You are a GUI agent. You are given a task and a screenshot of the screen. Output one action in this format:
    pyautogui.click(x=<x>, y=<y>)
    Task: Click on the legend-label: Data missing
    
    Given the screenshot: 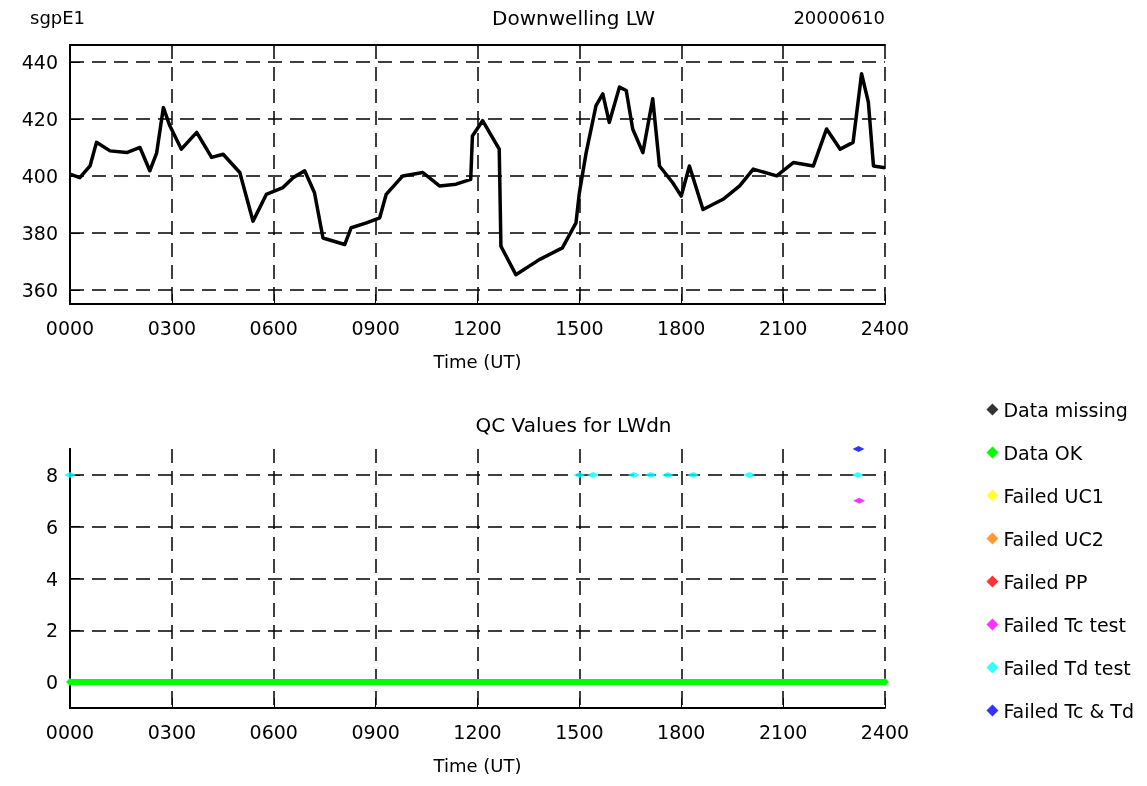 What is the action you would take?
    pyautogui.click(x=1065, y=409)
    